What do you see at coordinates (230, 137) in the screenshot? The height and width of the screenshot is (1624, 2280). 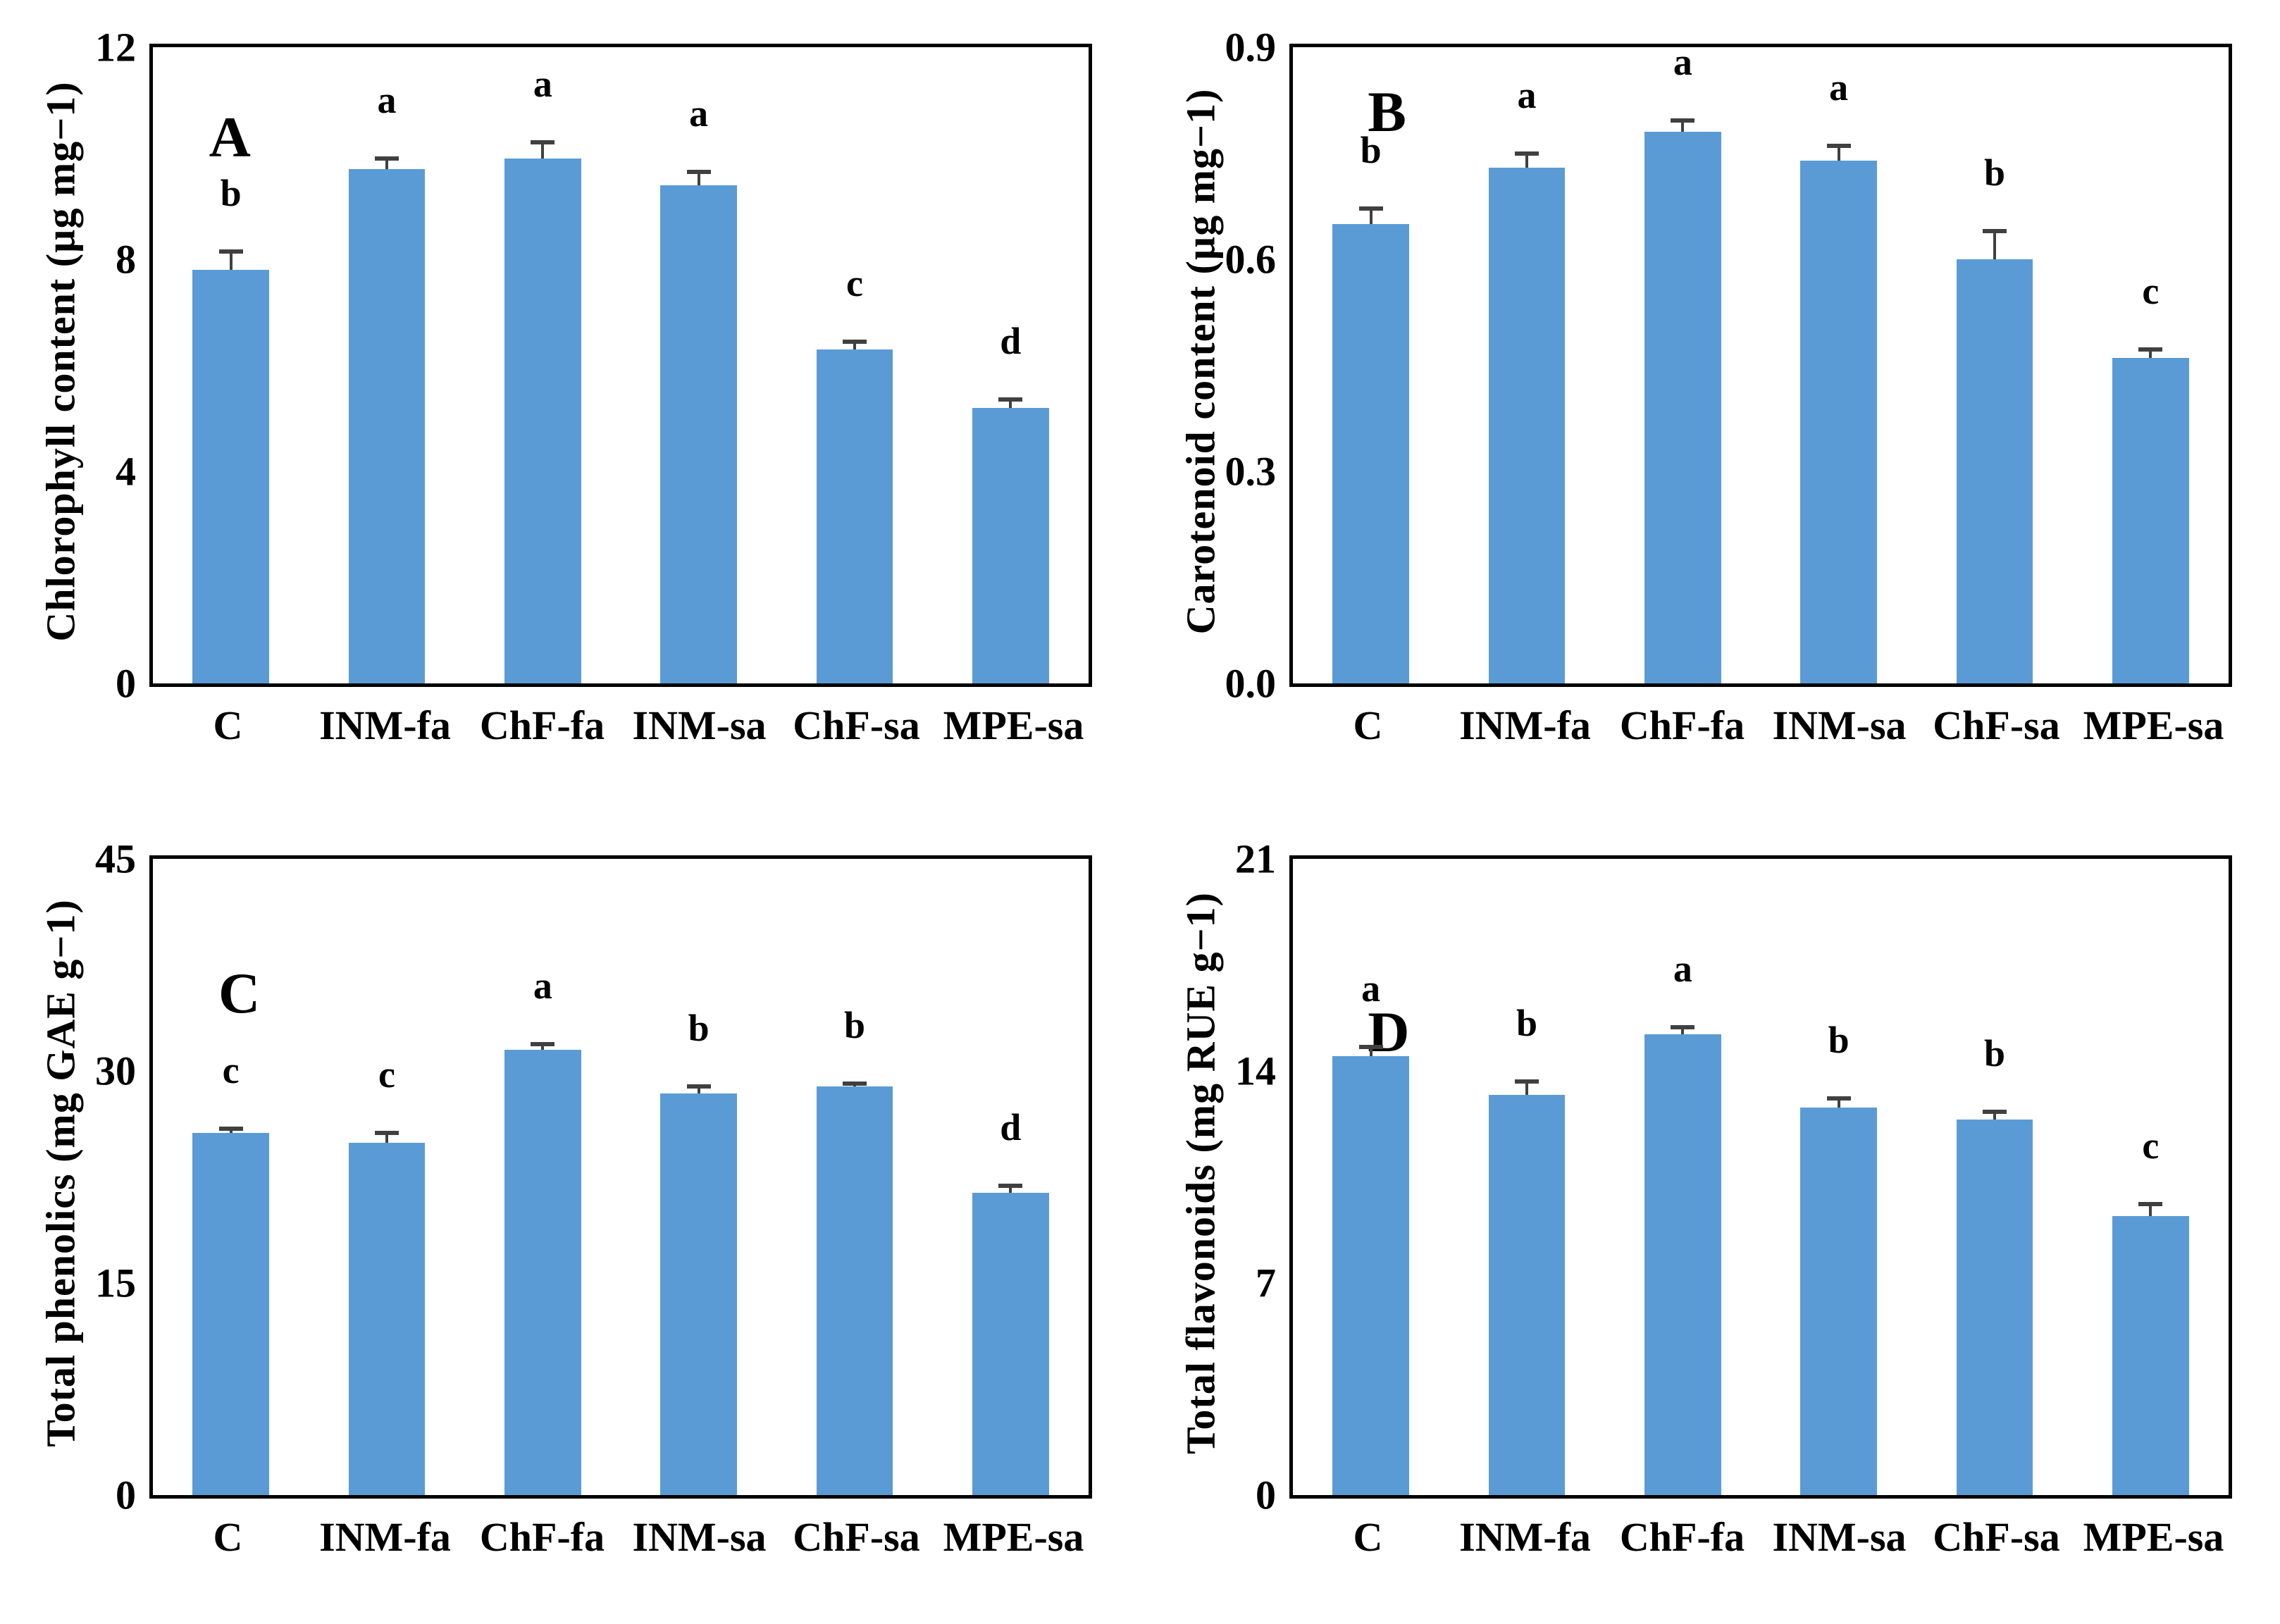 I see `panel-letter: A` at bounding box center [230, 137].